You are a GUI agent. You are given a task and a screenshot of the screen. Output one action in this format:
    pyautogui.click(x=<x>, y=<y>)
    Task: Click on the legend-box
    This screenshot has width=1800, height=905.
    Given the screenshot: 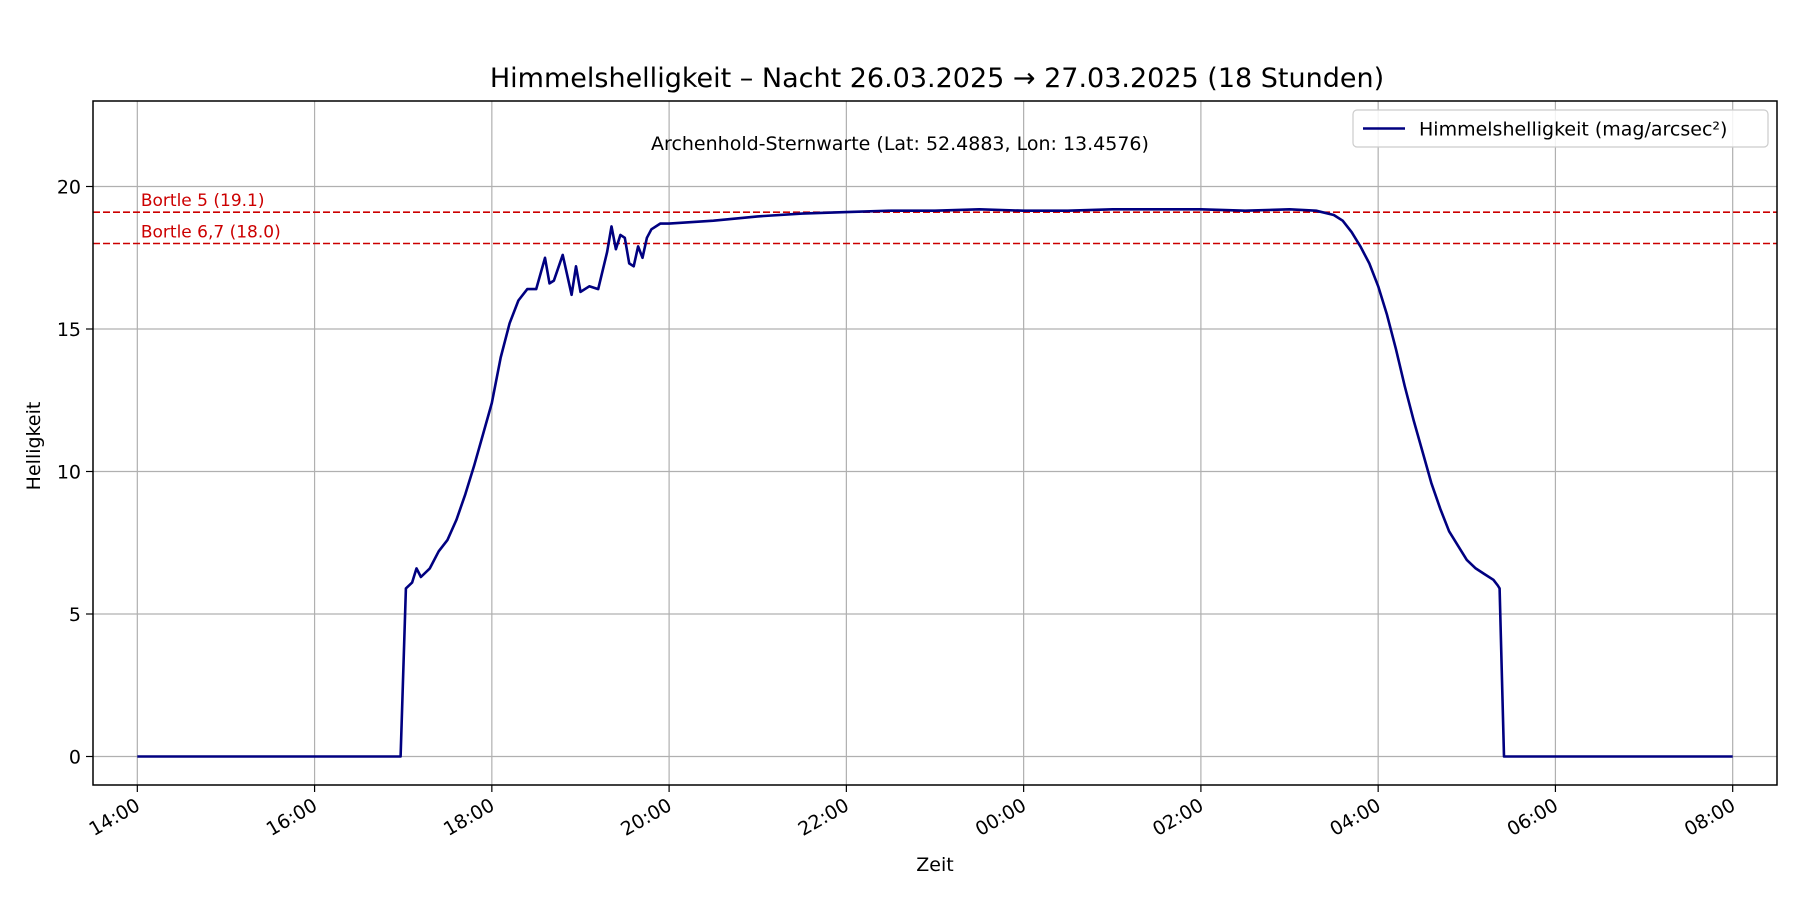 What is the action you would take?
    pyautogui.click(x=1560, y=128)
    